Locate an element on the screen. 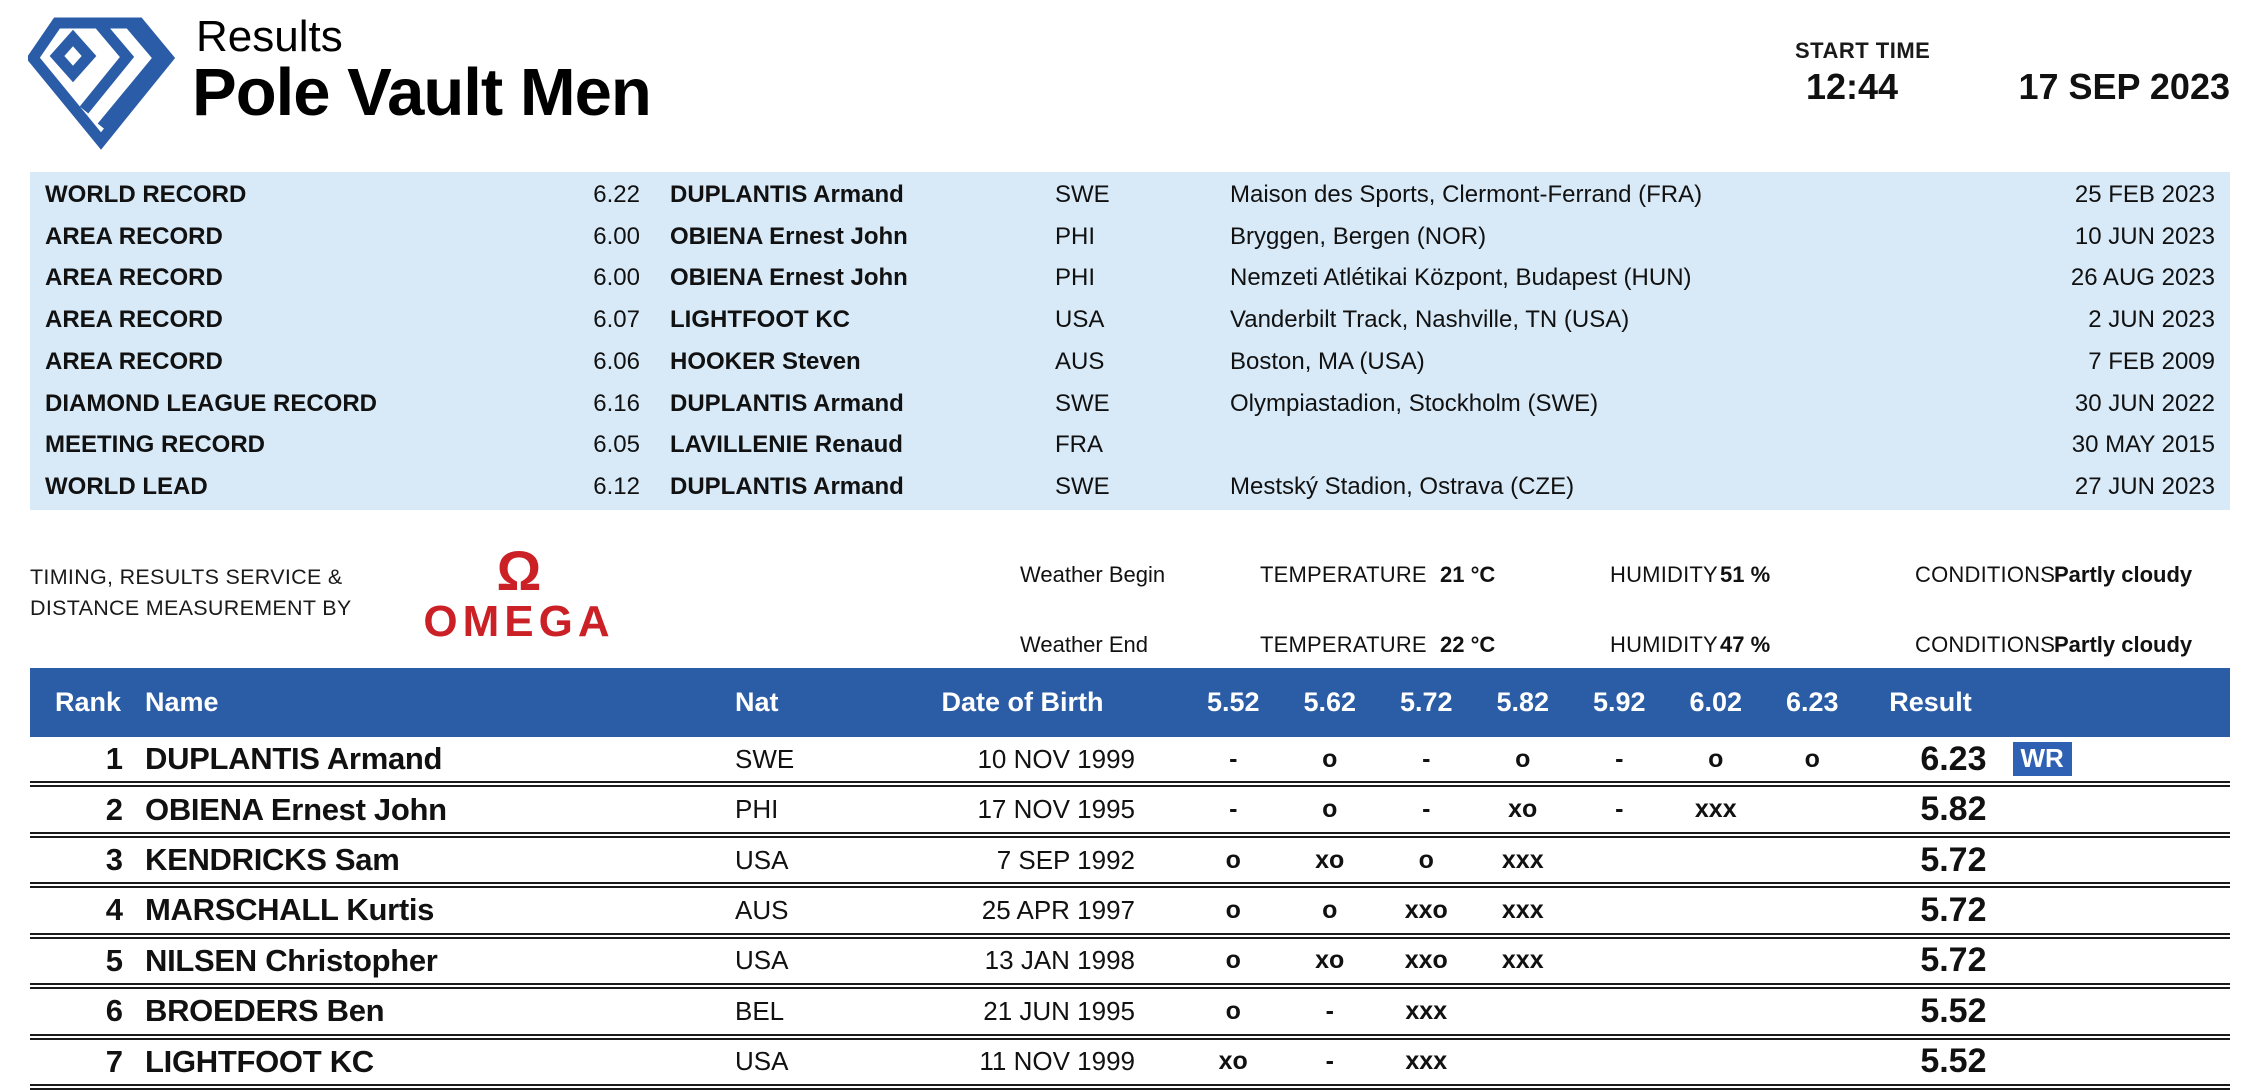 The width and height of the screenshot is (2260, 1090). record-mark: 6.16 is located at coordinates (616, 403).